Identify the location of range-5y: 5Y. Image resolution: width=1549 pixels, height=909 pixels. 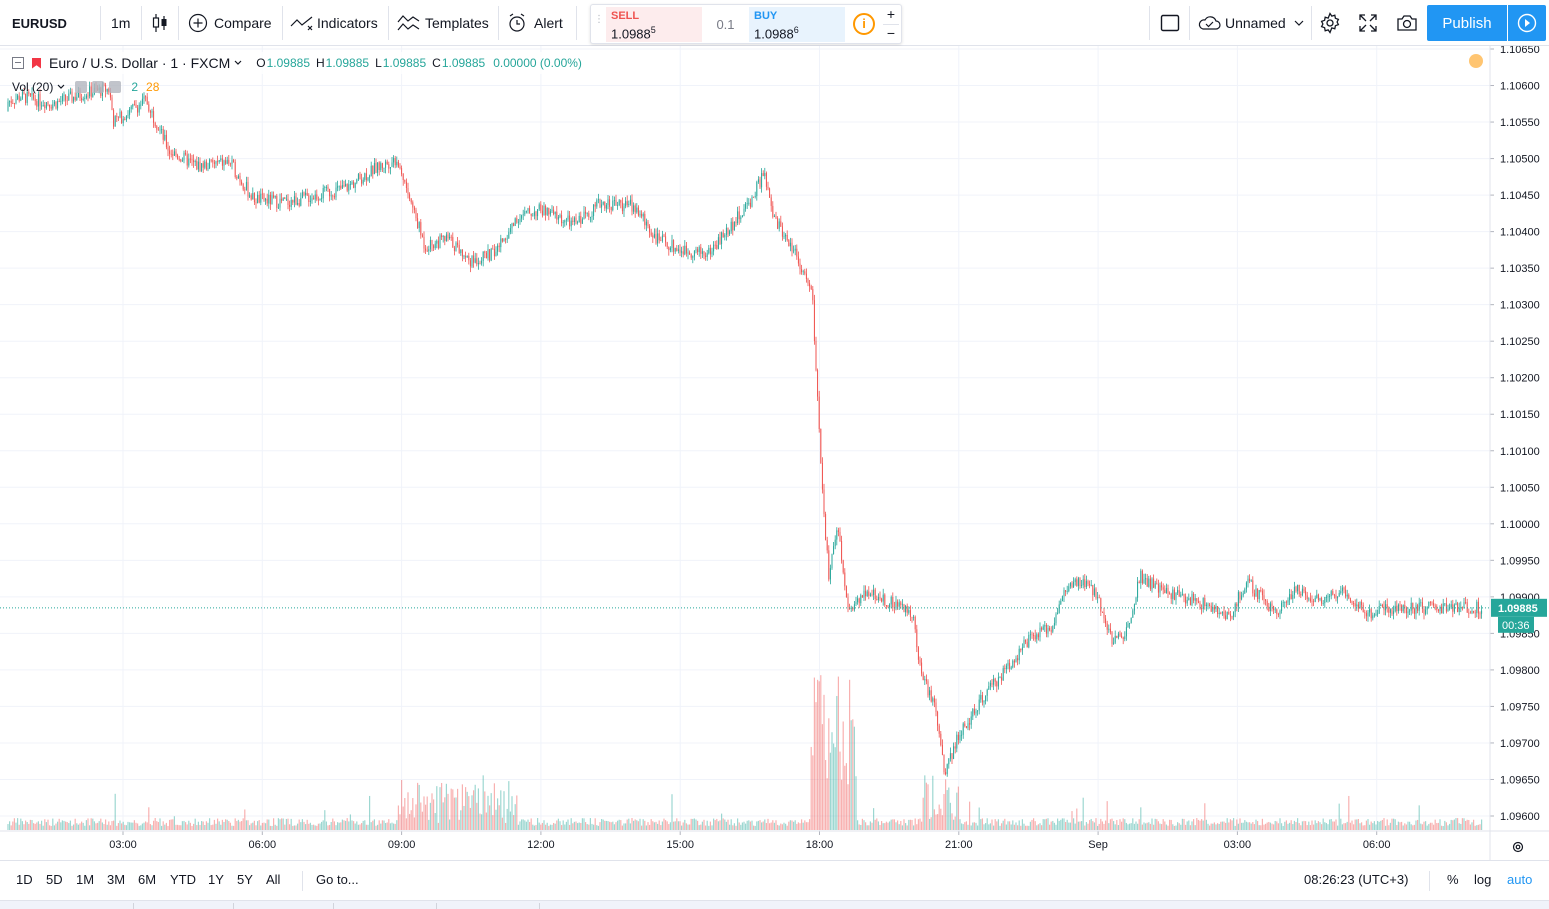
(245, 879).